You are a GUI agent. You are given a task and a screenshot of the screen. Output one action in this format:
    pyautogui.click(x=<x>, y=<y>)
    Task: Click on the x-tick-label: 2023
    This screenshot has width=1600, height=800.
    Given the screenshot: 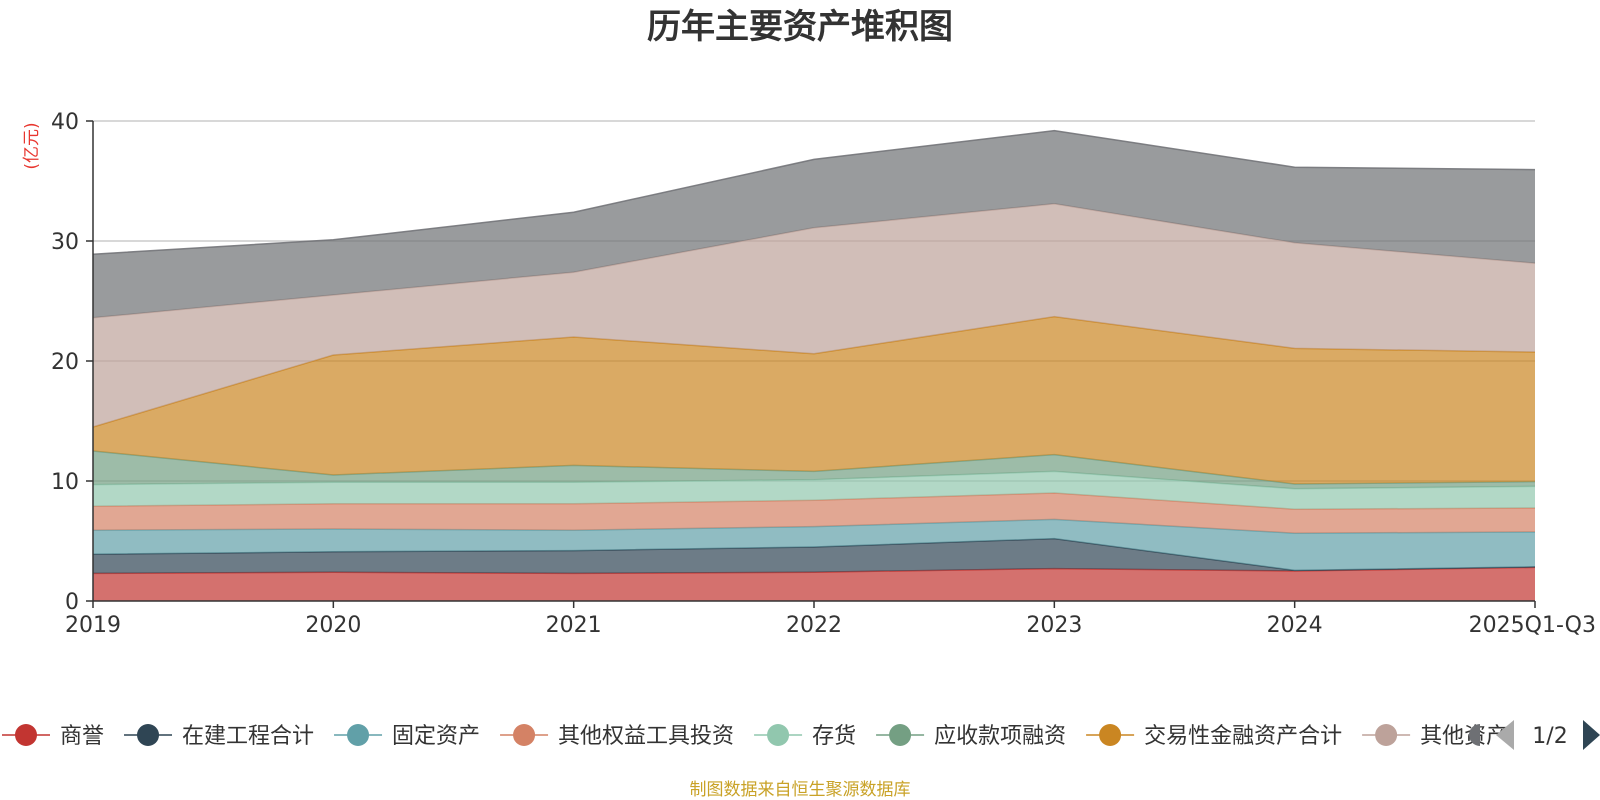 What is the action you would take?
    pyautogui.click(x=1054, y=625)
    